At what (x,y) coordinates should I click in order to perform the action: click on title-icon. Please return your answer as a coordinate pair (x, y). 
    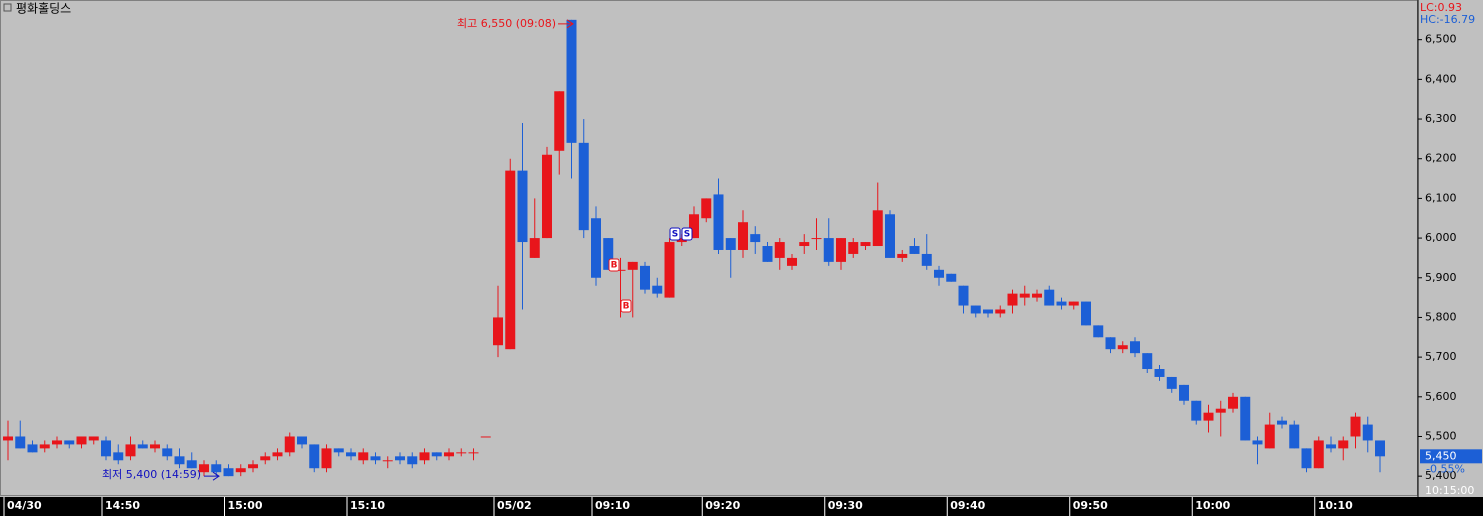
    Looking at the image, I should click on (7, 7).